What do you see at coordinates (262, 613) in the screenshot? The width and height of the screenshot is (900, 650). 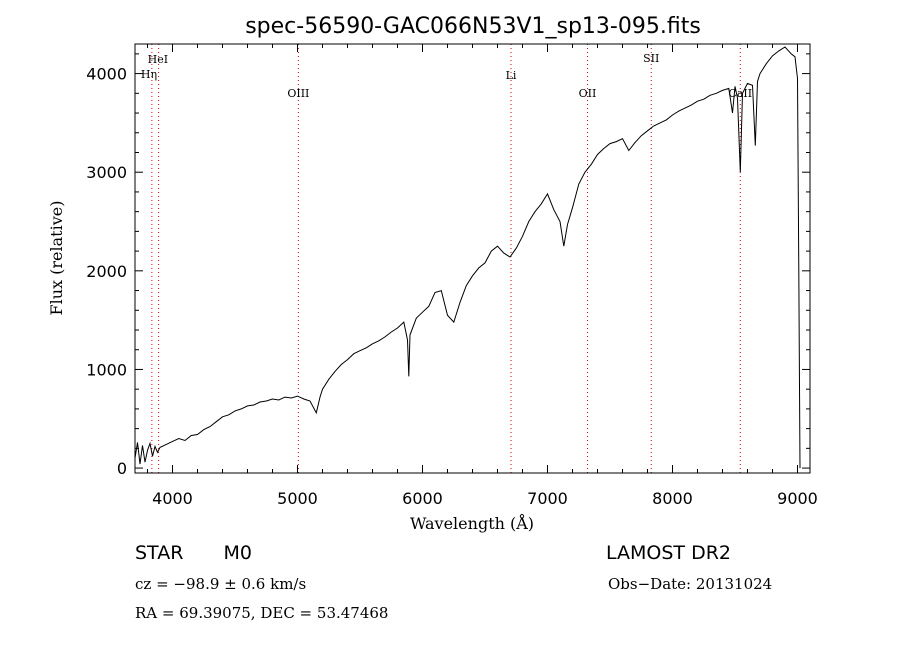 I see `coordinates-label: RA = 69.39075, DEC = 53.47468` at bounding box center [262, 613].